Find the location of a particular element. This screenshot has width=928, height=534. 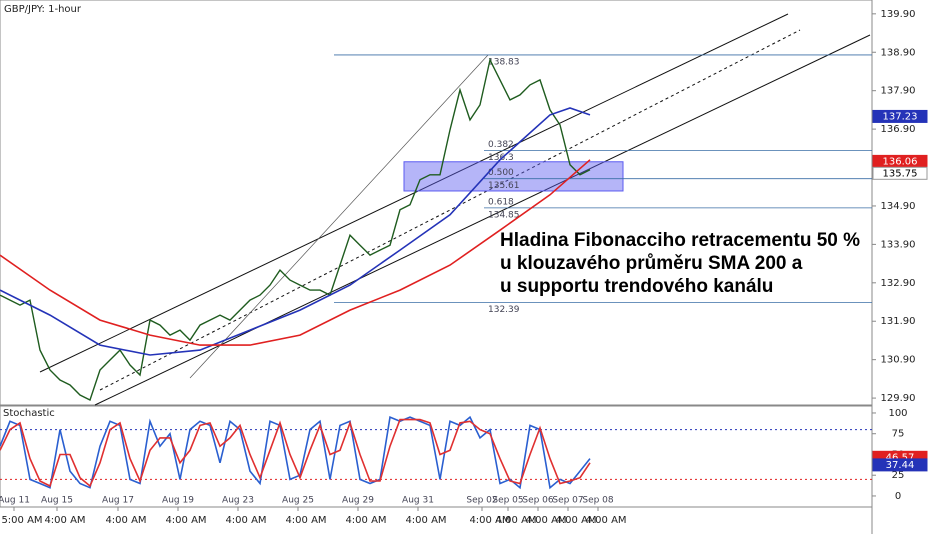

y-tick-label: 100 is located at coordinates (897, 413).